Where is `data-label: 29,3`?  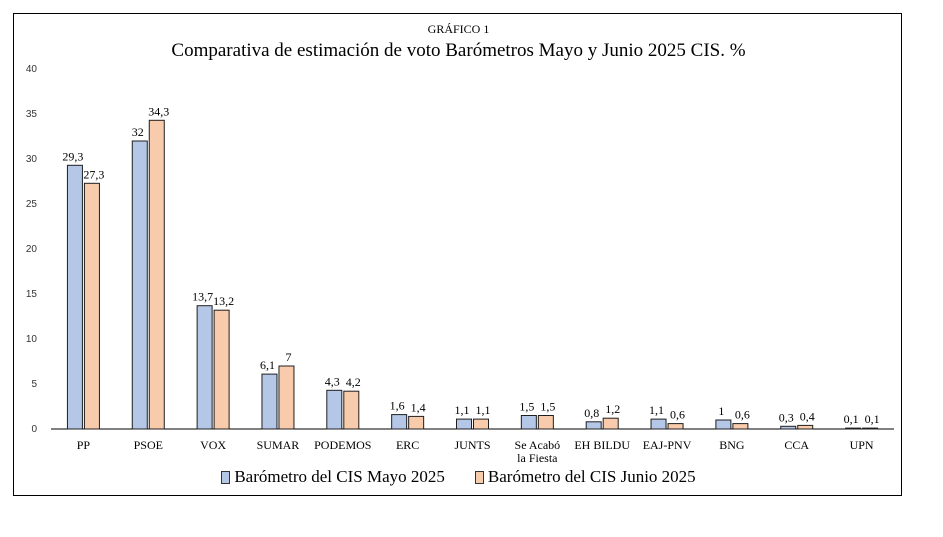
data-label: 29,3 is located at coordinates (72, 156).